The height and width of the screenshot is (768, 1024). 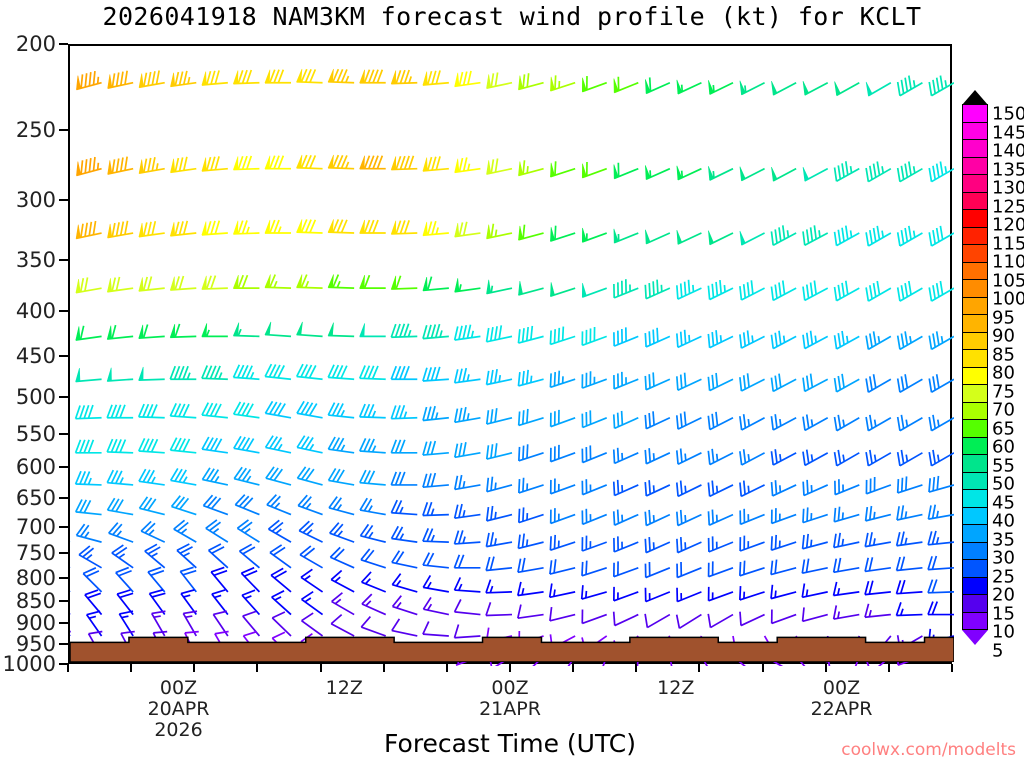 What do you see at coordinates (975, 97) in the screenshot?
I see `colorbar-over-arrow` at bounding box center [975, 97].